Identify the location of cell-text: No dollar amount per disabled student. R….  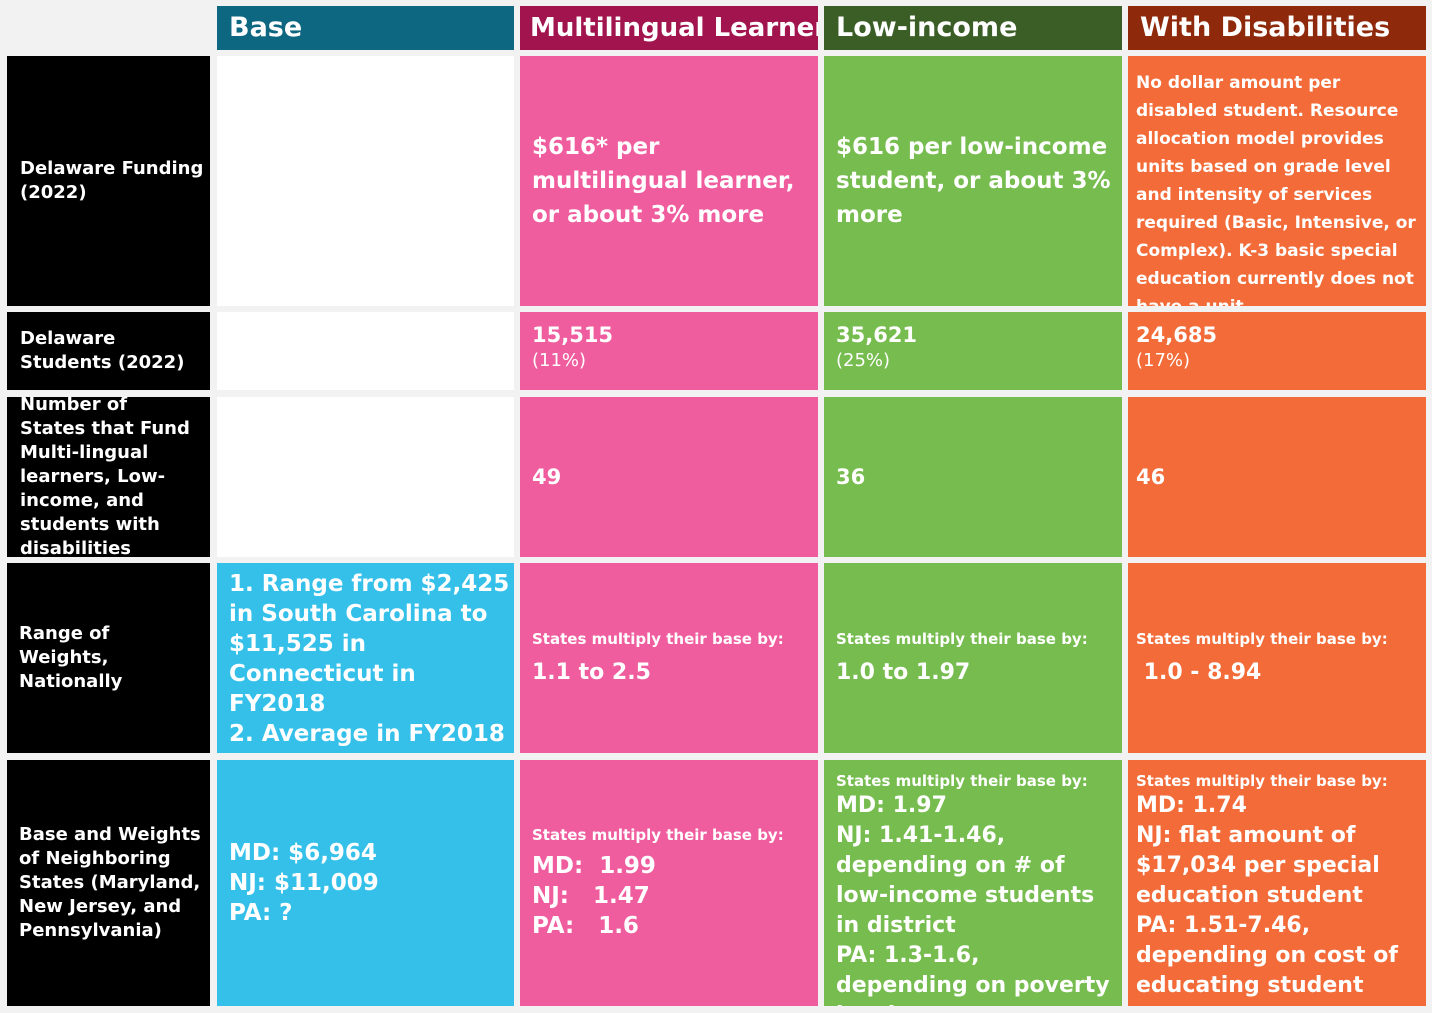
(1276, 189).